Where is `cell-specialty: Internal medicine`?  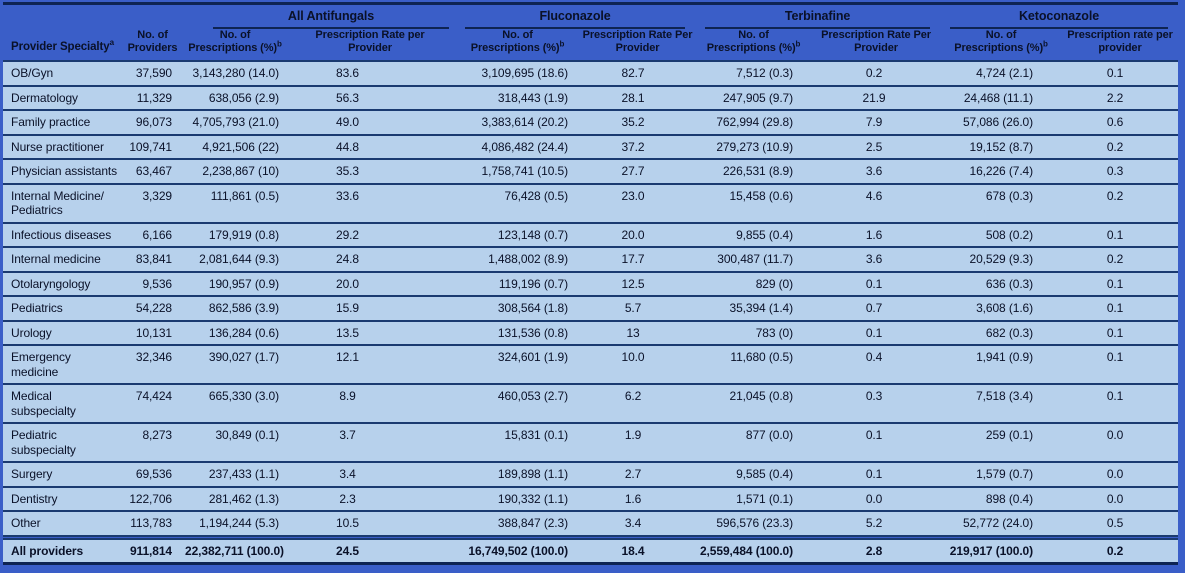
cell-specialty: Internal medicine is located at coordinates (61, 259).